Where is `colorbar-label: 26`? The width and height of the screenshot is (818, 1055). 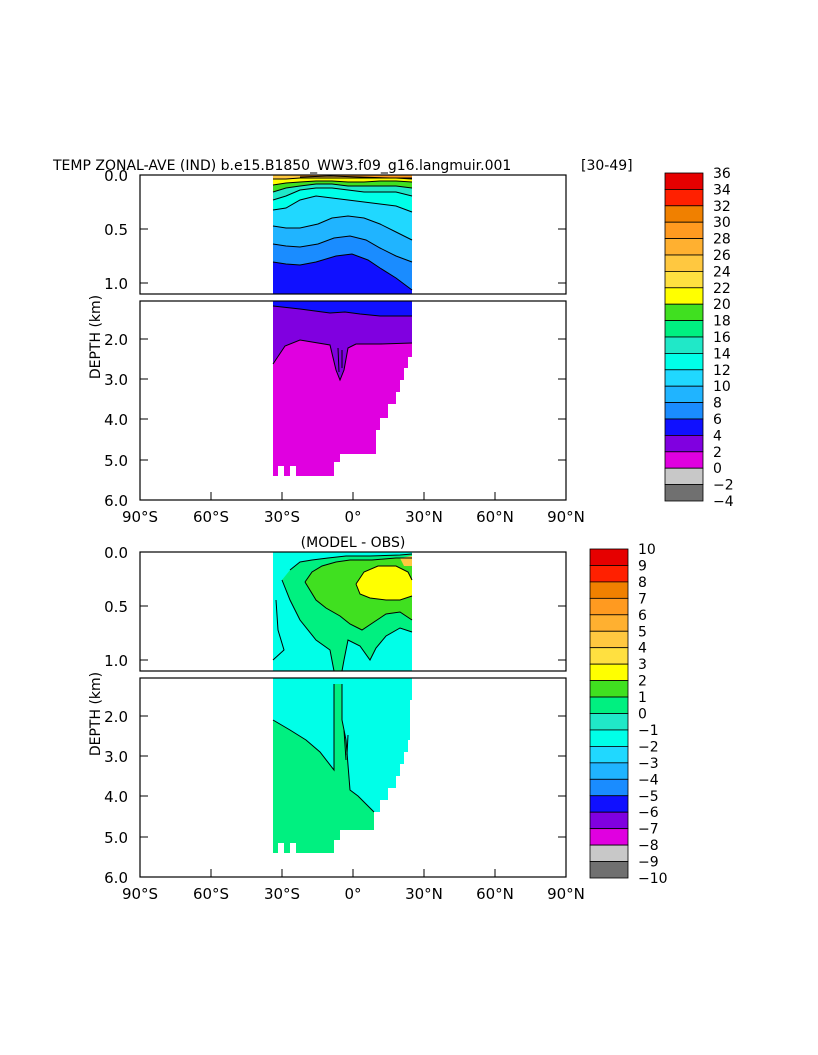
colorbar-label: 26 is located at coordinates (722, 256).